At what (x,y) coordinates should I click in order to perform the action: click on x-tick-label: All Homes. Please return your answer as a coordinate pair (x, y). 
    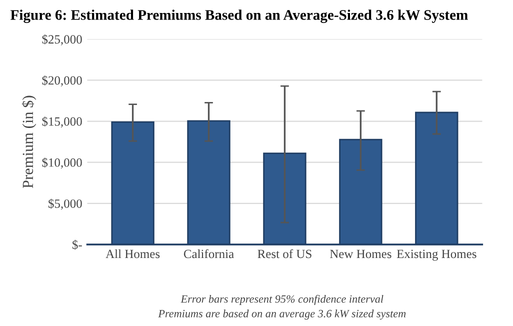
    Looking at the image, I should click on (133, 253).